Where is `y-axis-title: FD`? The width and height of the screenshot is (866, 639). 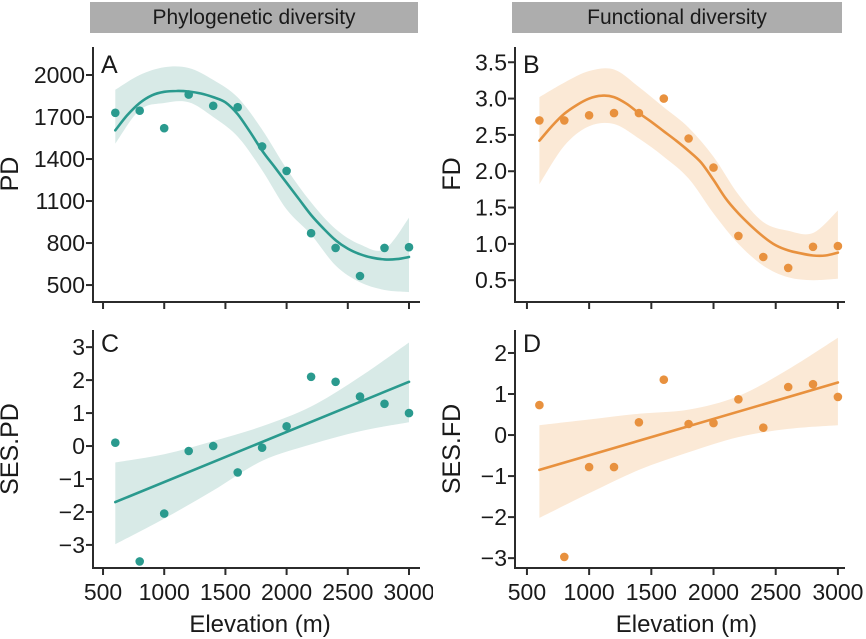
y-axis-title: FD is located at coordinates (452, 173).